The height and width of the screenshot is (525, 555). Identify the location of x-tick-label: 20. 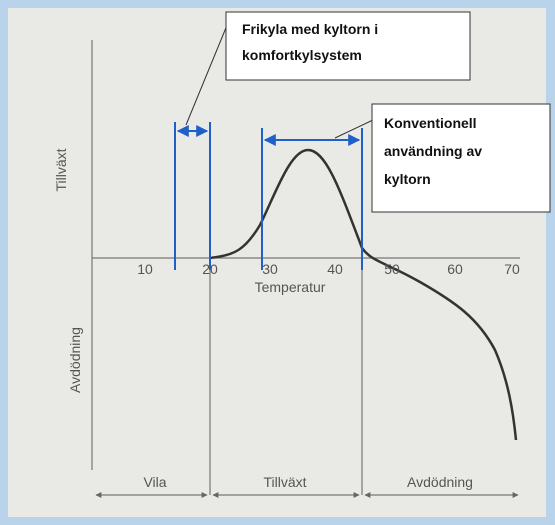
(210, 269).